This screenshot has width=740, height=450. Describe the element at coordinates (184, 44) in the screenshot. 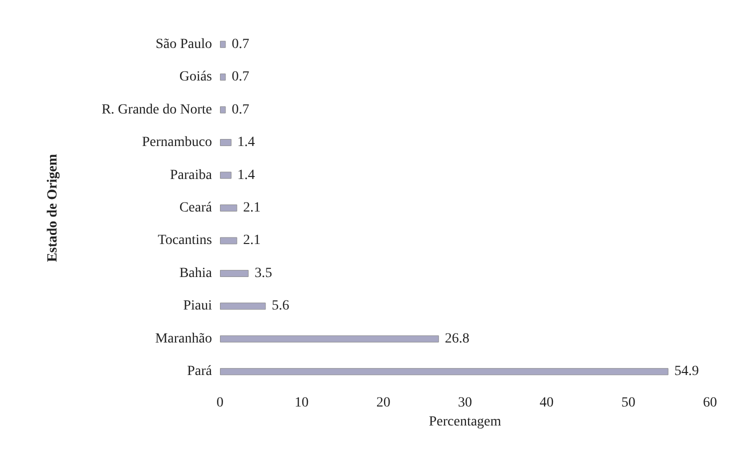

I see `y-tick-label: São Paulo` at that location.